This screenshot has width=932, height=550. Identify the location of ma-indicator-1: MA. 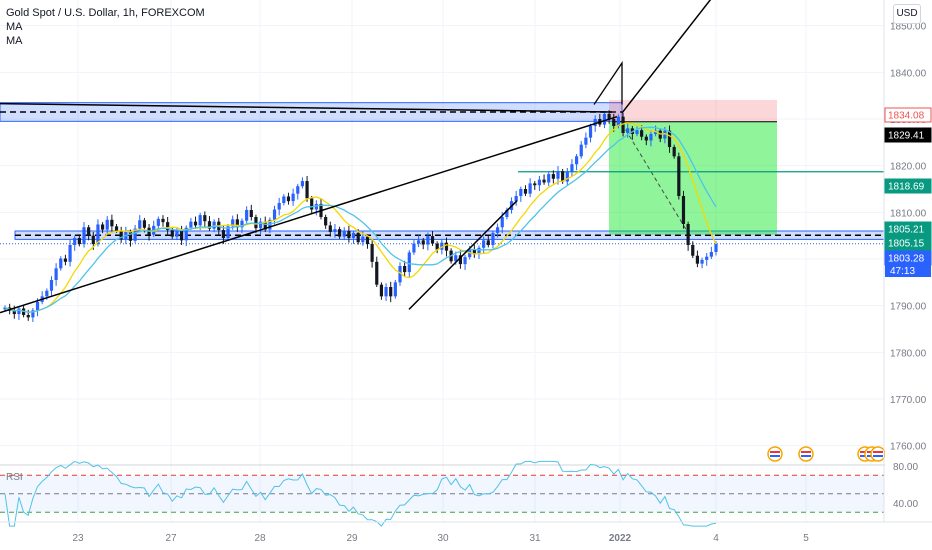
(14, 27).